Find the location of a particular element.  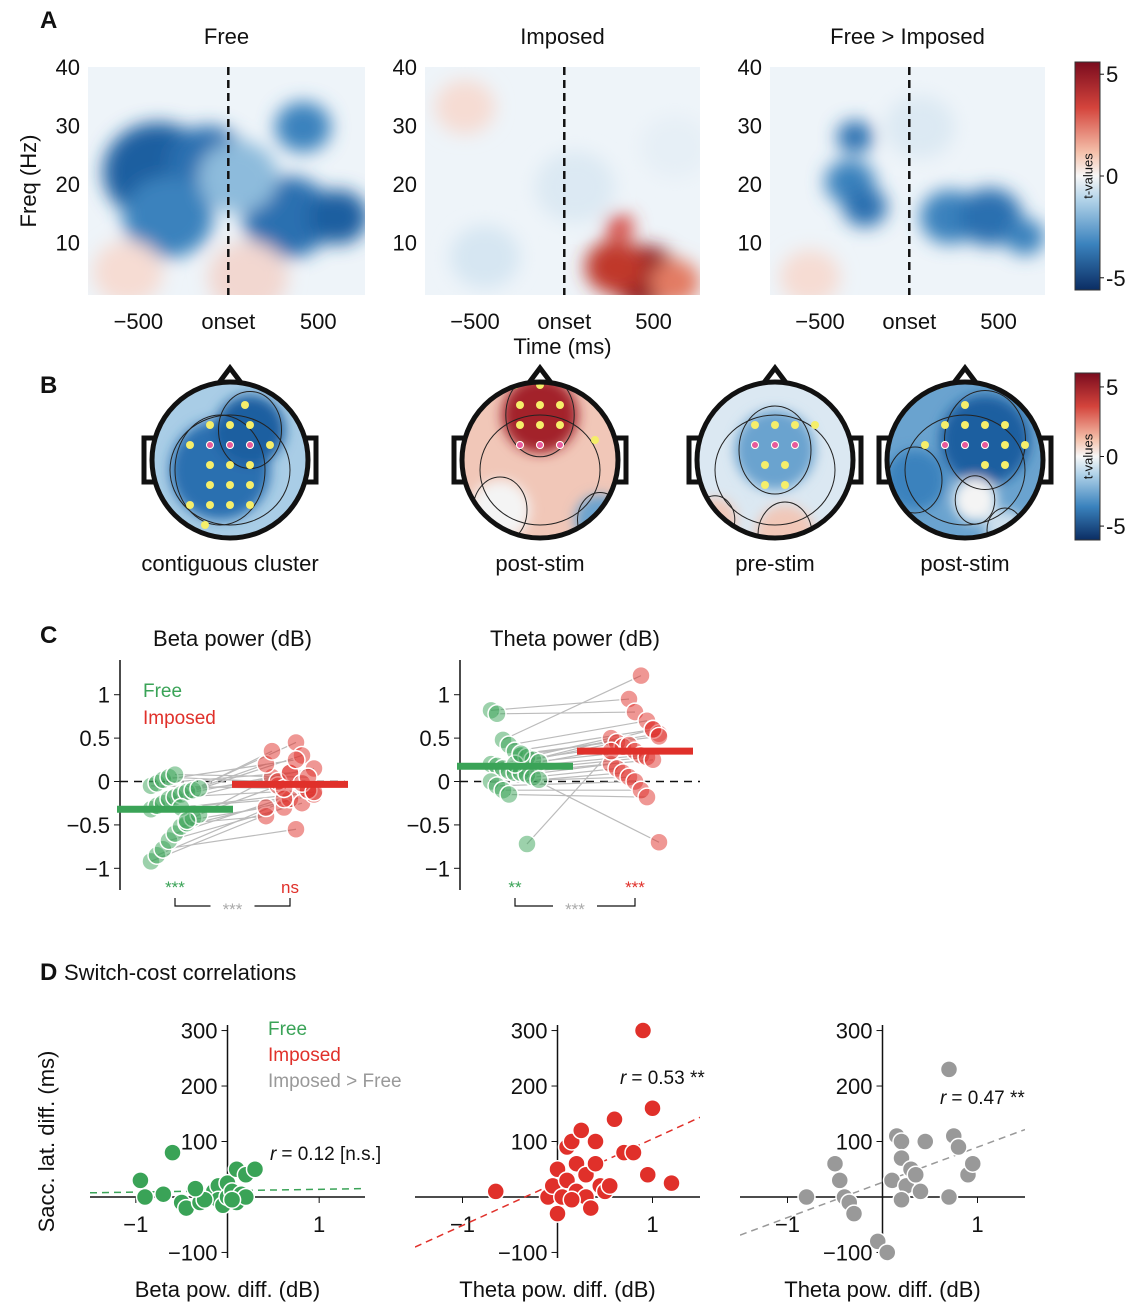

legend-entry: Imposed is located at coordinates (179, 718).